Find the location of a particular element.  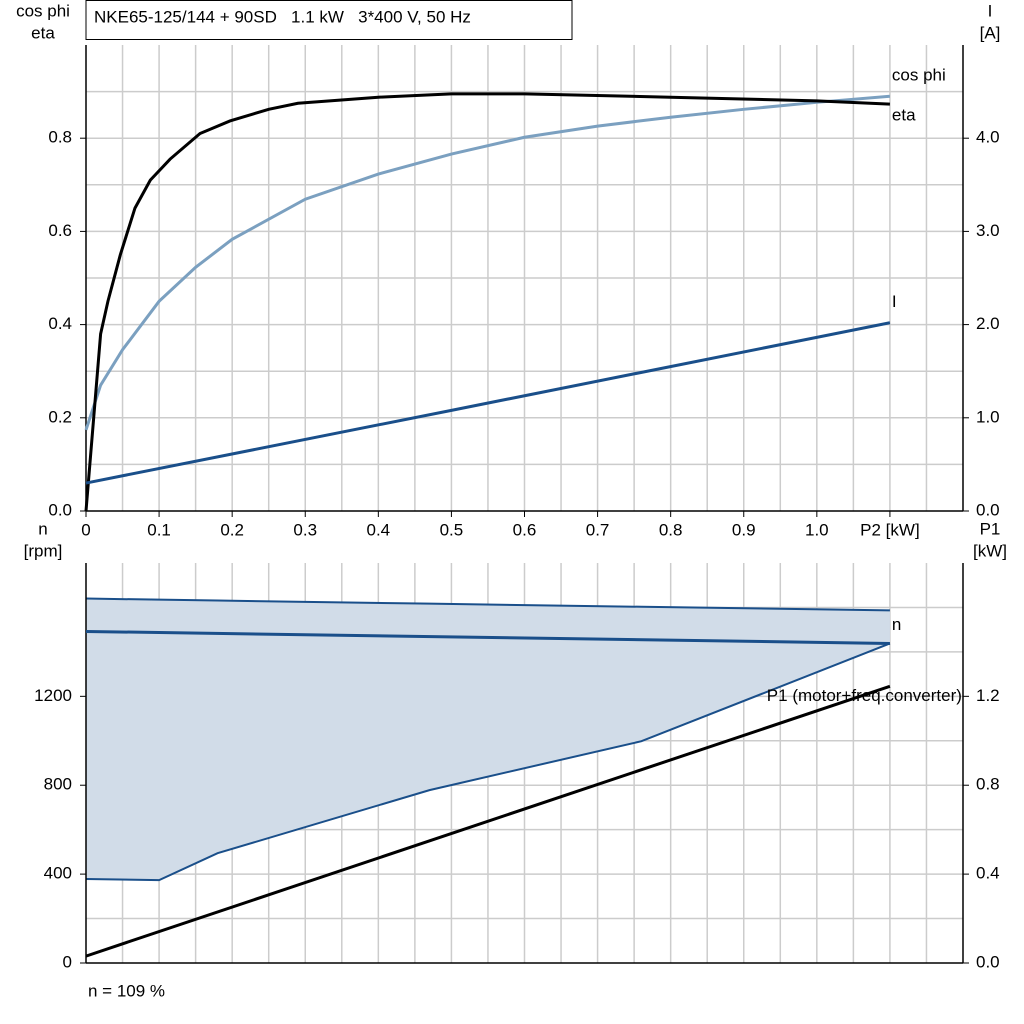

x-tick-label: P2 [kW] is located at coordinates (890, 529).